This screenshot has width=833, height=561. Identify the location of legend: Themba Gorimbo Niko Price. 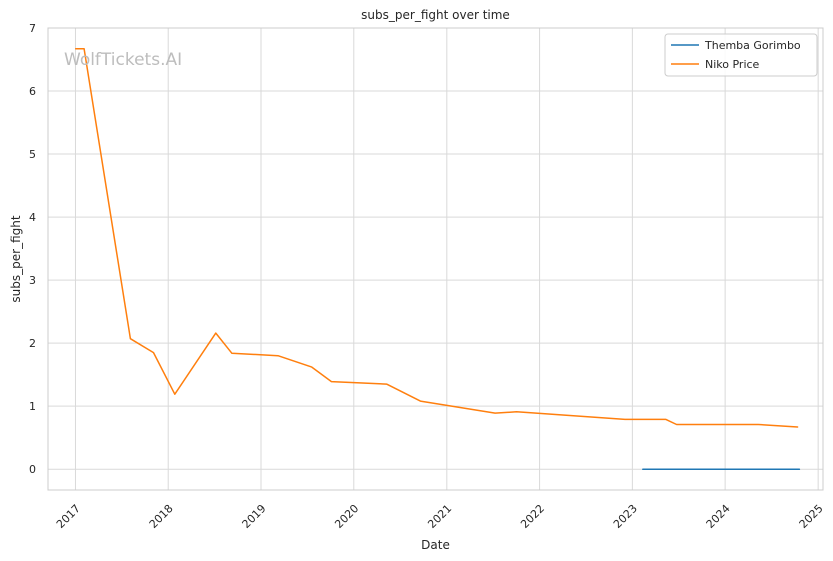
(741, 55).